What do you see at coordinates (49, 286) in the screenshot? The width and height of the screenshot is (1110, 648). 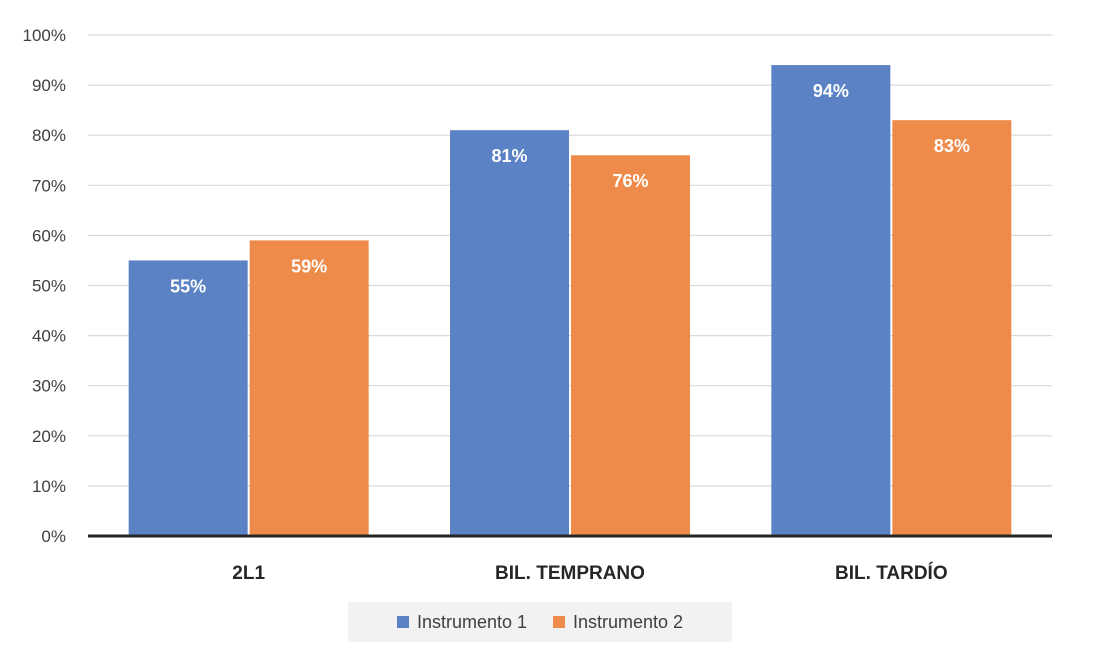 I see `y-tick-label: 50%` at bounding box center [49, 286].